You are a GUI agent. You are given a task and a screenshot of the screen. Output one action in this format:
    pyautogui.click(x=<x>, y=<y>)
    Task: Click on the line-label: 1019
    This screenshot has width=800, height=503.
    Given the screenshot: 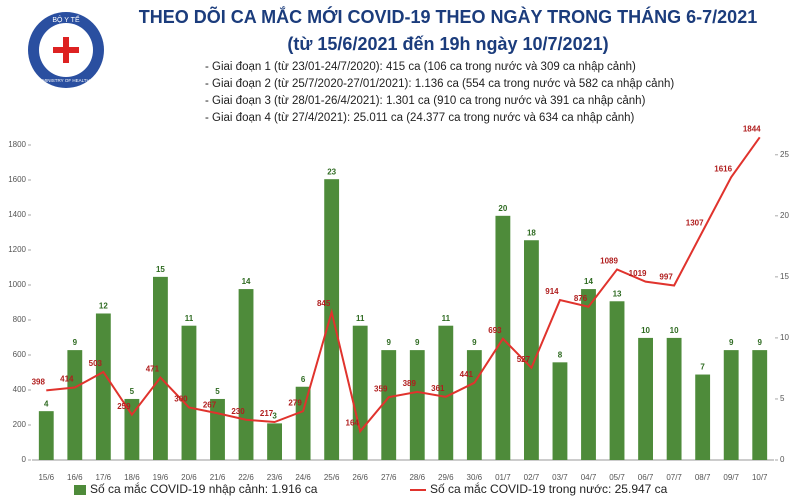 What is the action you would take?
    pyautogui.click(x=638, y=273)
    